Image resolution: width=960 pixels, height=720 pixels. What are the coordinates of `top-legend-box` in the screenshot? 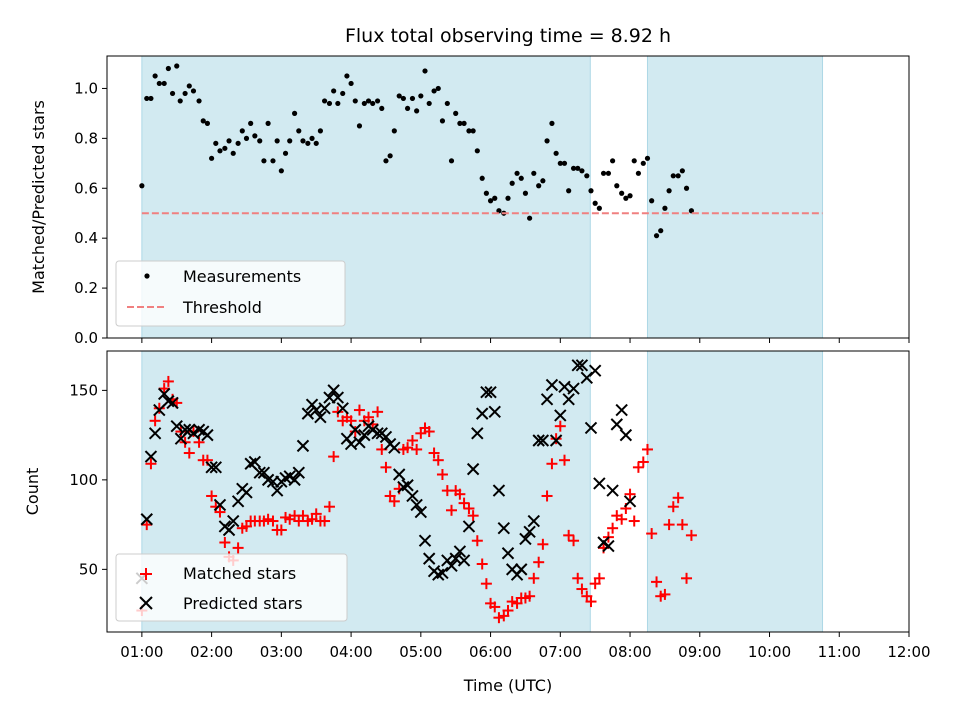 It's located at (230, 293).